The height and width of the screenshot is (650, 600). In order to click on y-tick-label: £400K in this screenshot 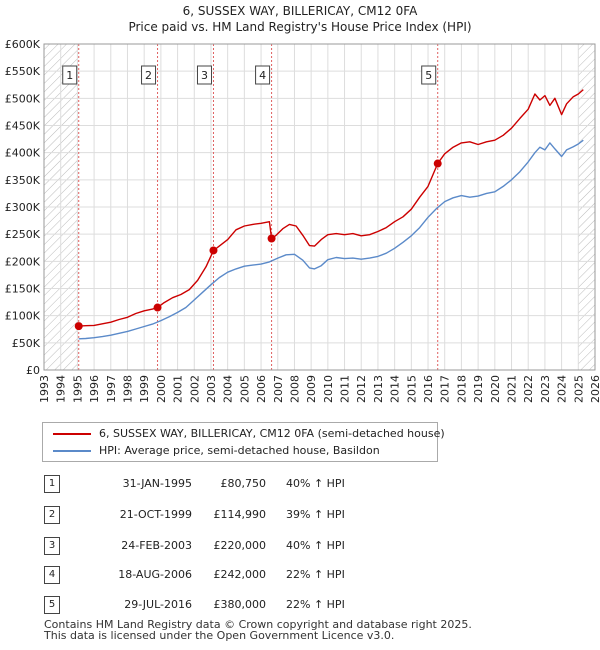, I will do `click(23, 153)`.